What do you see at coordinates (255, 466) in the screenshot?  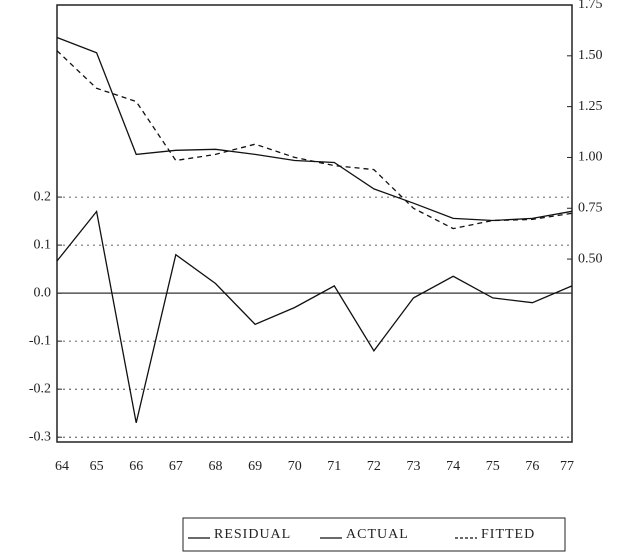 I see `x-tick-label: 69` at bounding box center [255, 466].